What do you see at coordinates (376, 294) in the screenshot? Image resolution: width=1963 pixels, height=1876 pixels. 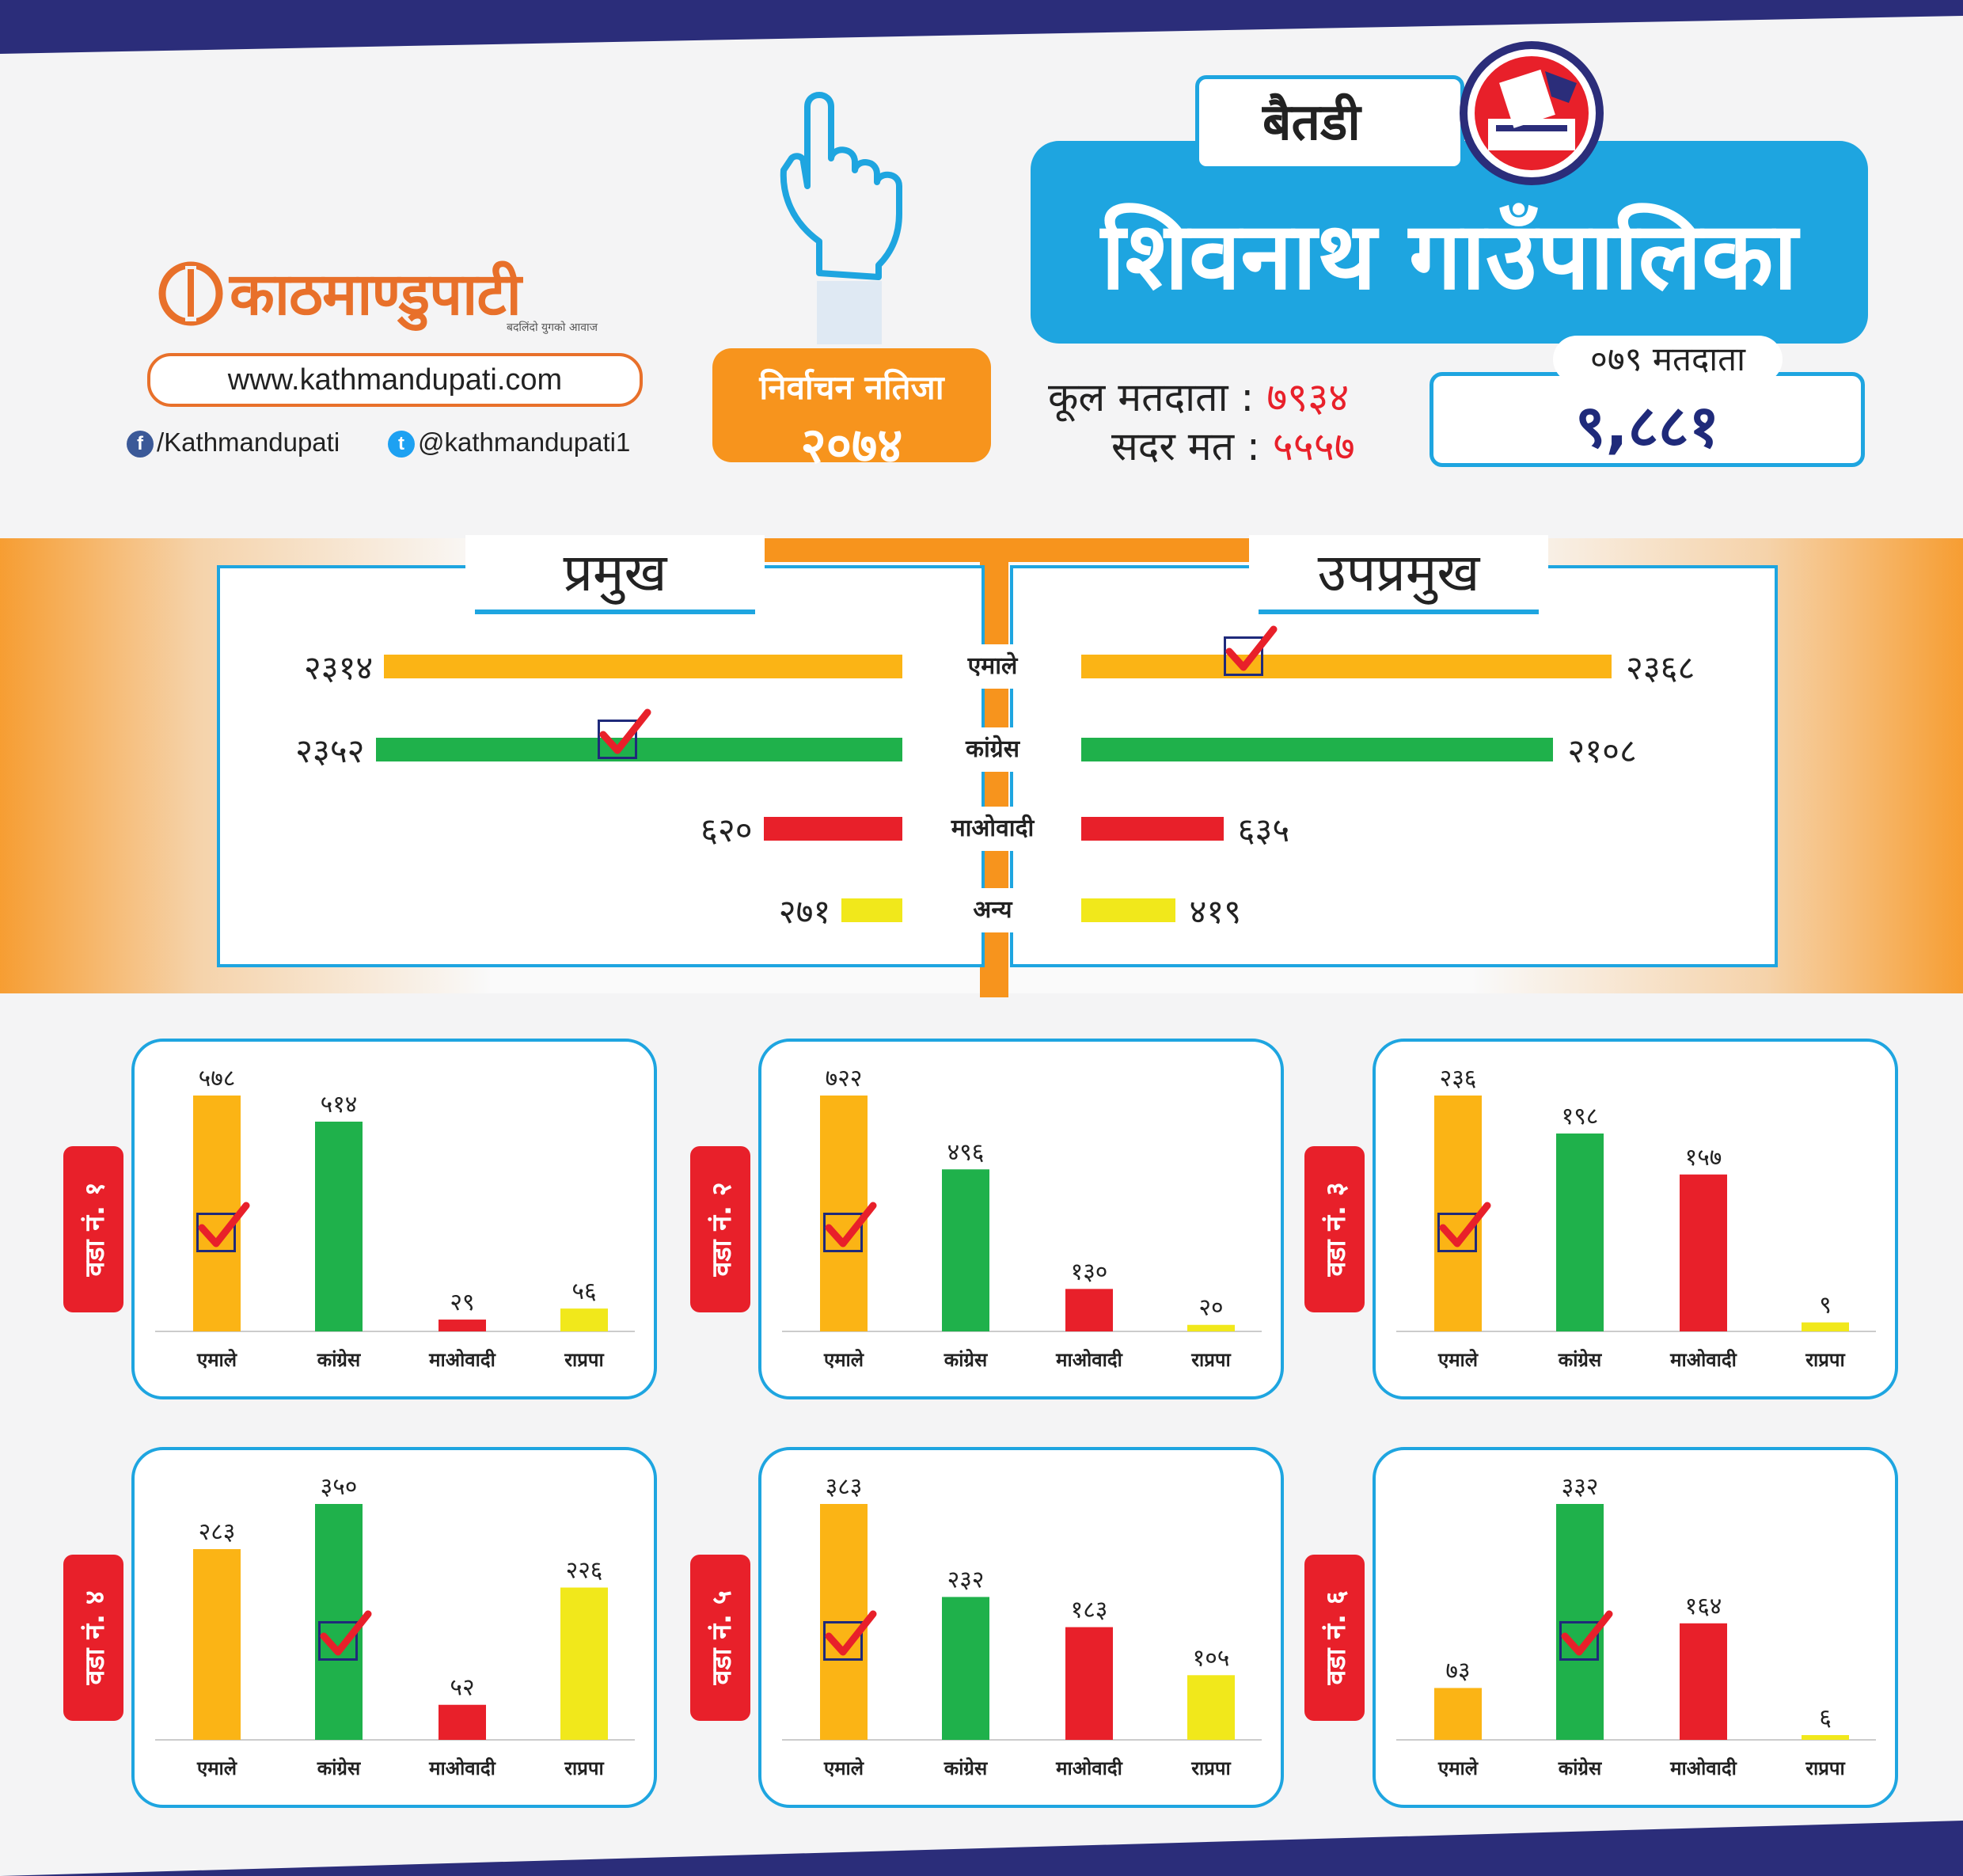 I see `logo-text: काठमाण्डुपाटी` at bounding box center [376, 294].